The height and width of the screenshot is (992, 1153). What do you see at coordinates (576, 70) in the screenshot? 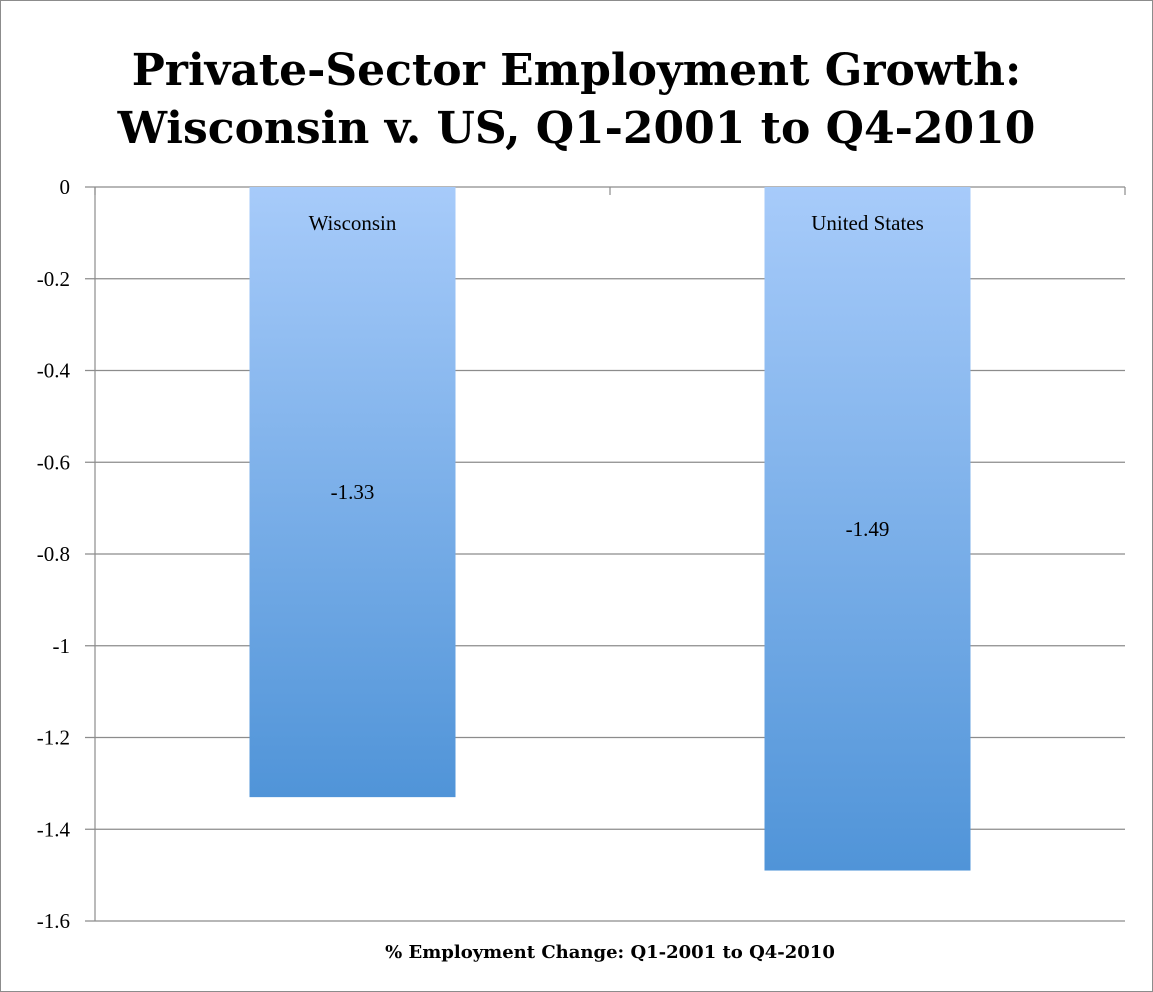
I see `chart-title-line-1: Private-Sector Employment Growth:` at bounding box center [576, 70].